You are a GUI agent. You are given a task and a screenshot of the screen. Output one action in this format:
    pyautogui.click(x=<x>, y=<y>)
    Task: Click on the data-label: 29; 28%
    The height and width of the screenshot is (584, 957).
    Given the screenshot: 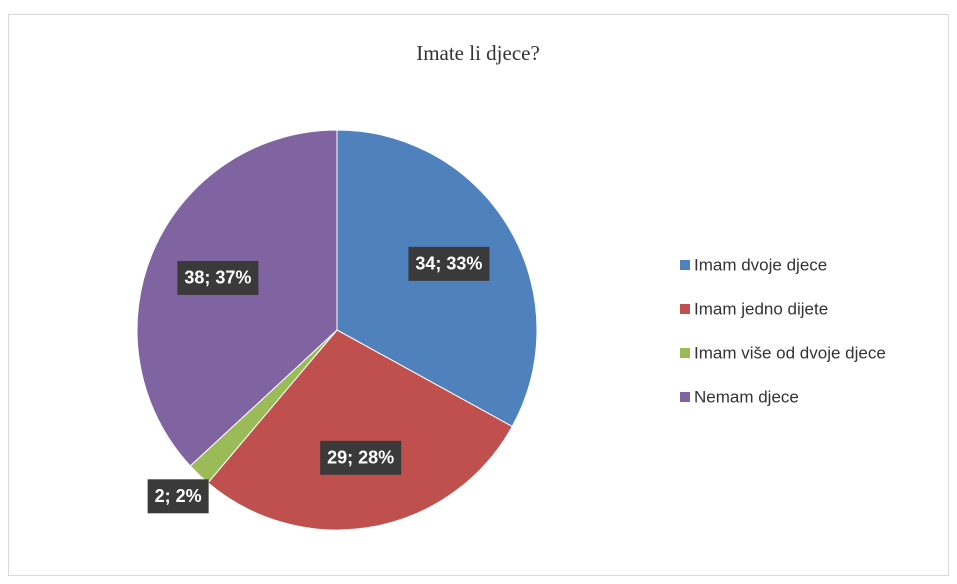 What is the action you would take?
    pyautogui.click(x=360, y=458)
    